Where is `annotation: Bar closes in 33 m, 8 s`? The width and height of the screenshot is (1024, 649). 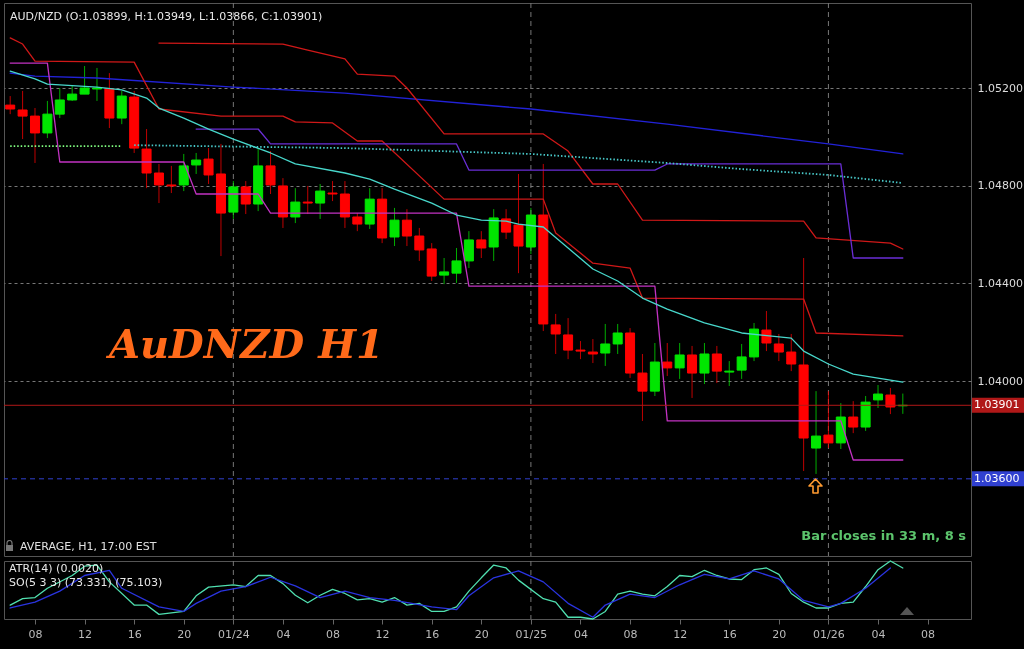
annotation: Bar closes in 33 m, 8 s is located at coordinates (884, 535).